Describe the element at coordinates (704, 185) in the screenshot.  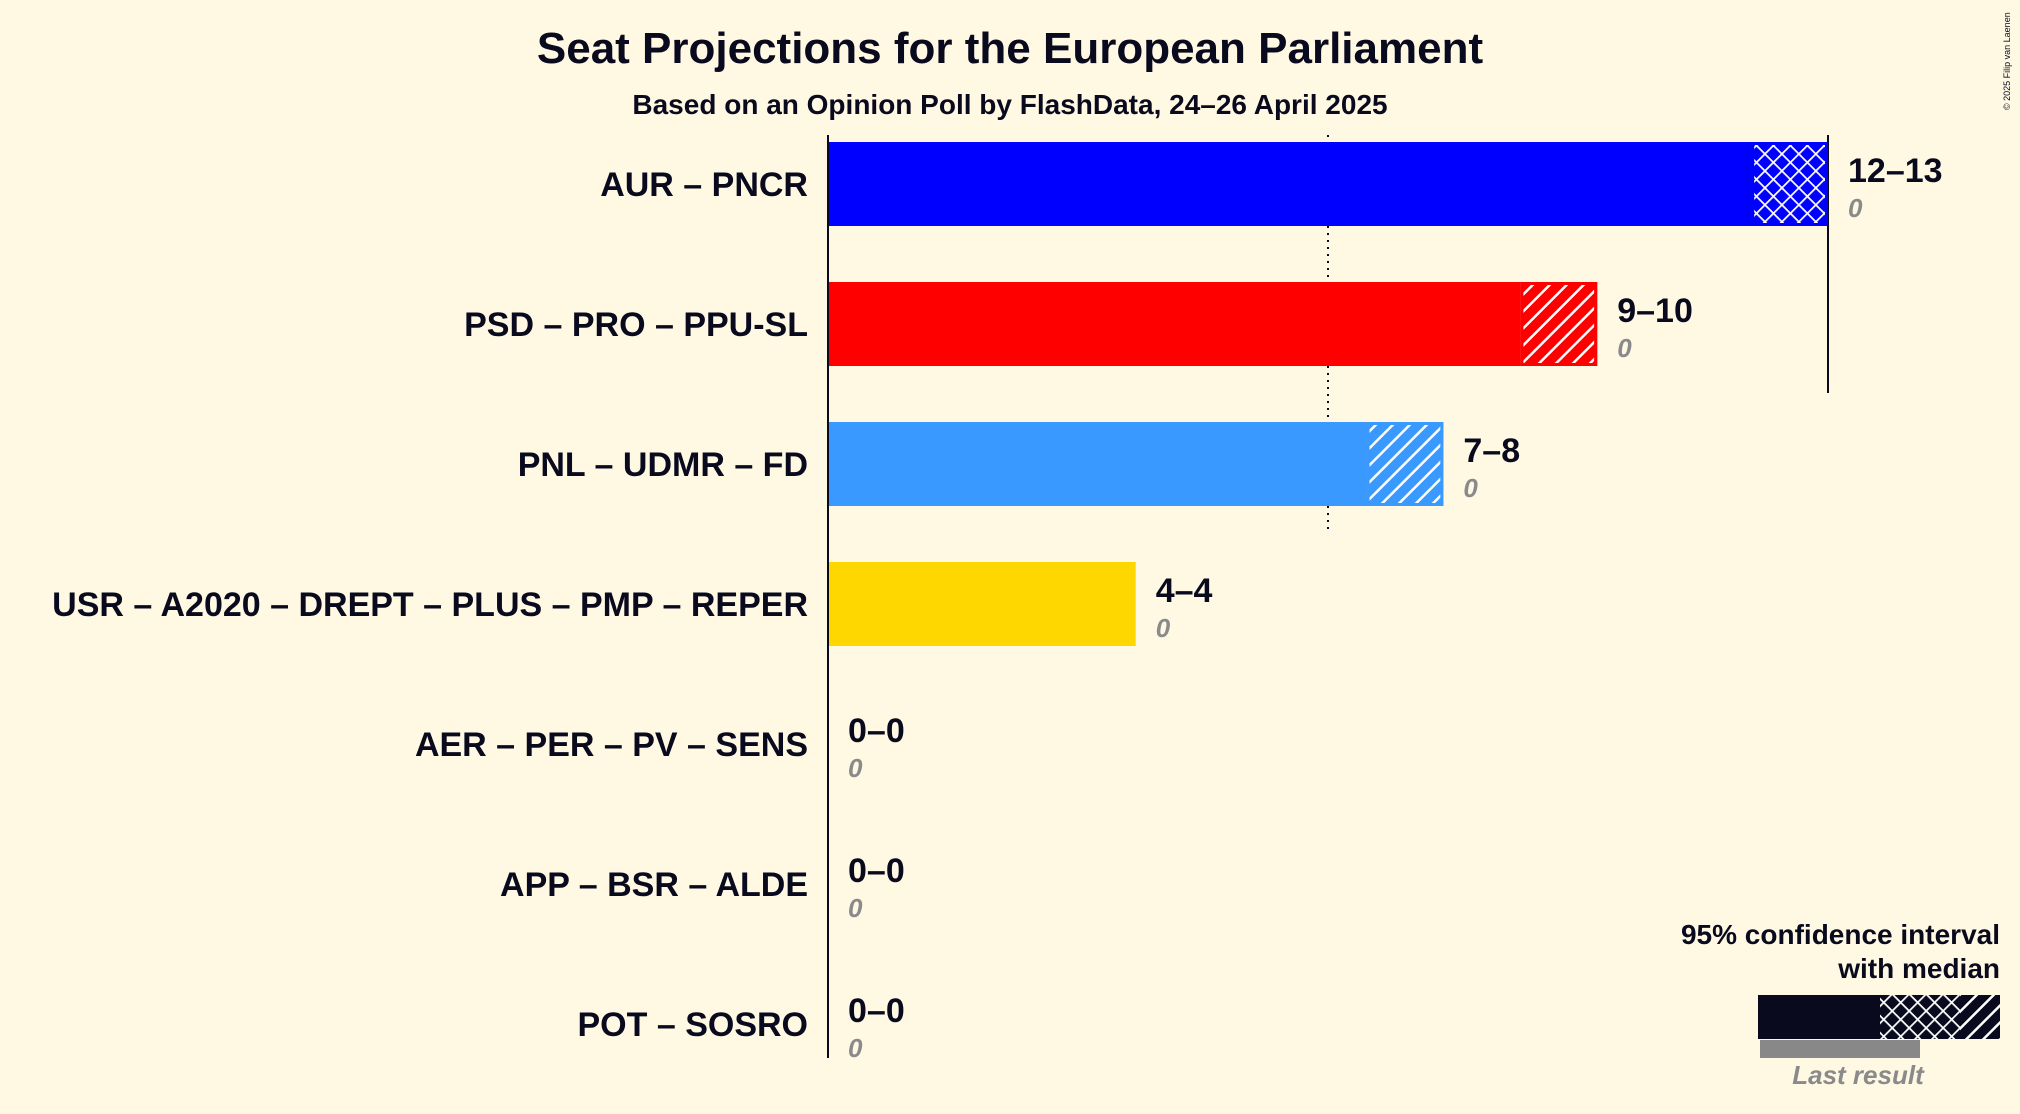
I see `party-label: AUR – PNCR` at that location.